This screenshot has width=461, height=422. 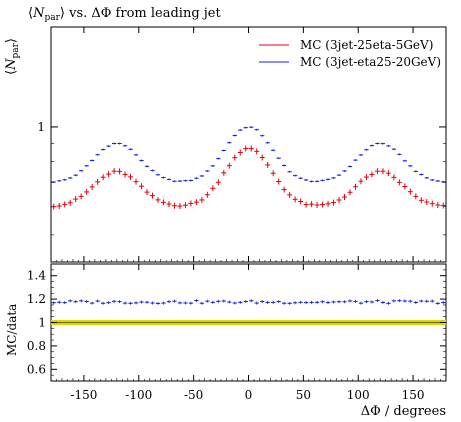 I want to click on ylabel-n: N, so click(x=11, y=64).